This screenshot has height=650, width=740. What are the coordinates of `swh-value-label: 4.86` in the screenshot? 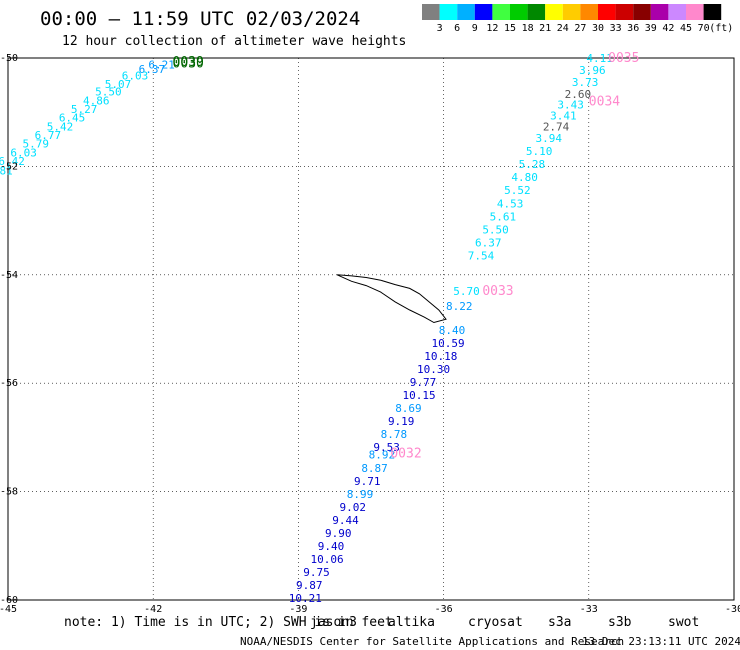 It's located at (96, 100).